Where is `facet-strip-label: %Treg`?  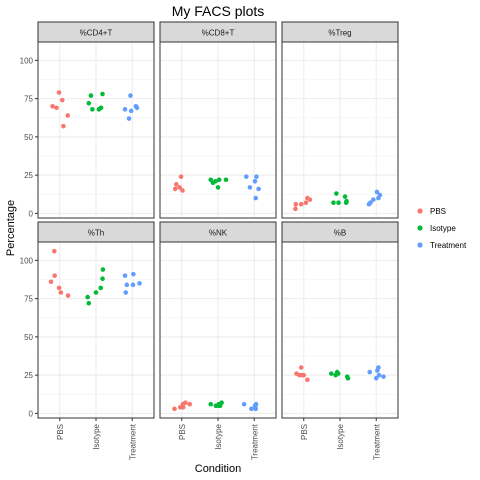 facet-strip-label: %Treg is located at coordinates (339, 33).